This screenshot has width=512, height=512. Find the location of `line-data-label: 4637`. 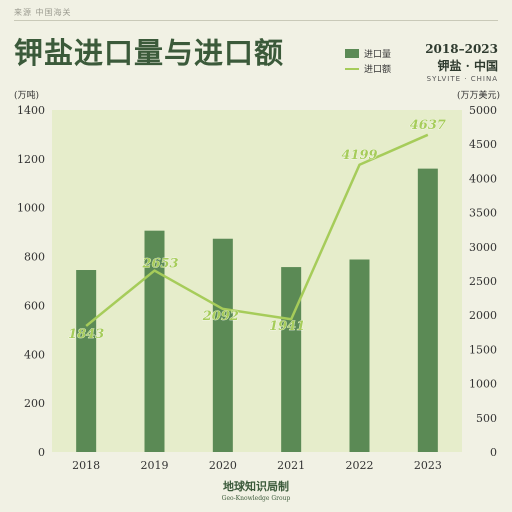

line-data-label: 4637 is located at coordinates (428, 125).